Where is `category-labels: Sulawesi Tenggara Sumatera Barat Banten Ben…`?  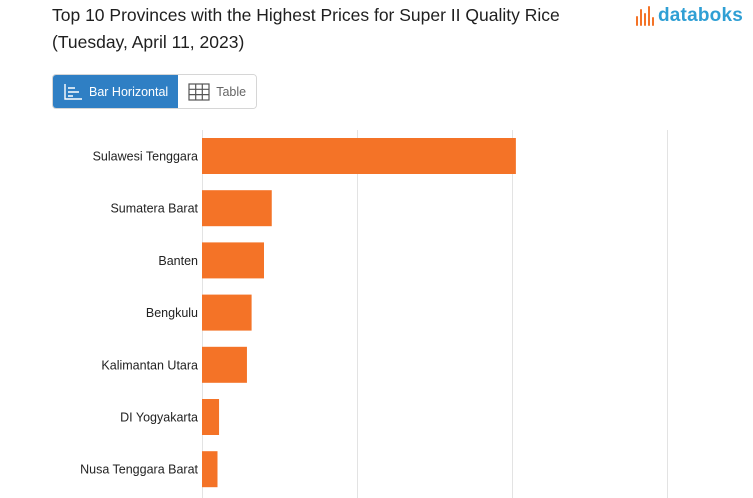 category-labels: Sulawesi Tenggara Sumatera Barat Banten Ben… is located at coordinates (139, 313).